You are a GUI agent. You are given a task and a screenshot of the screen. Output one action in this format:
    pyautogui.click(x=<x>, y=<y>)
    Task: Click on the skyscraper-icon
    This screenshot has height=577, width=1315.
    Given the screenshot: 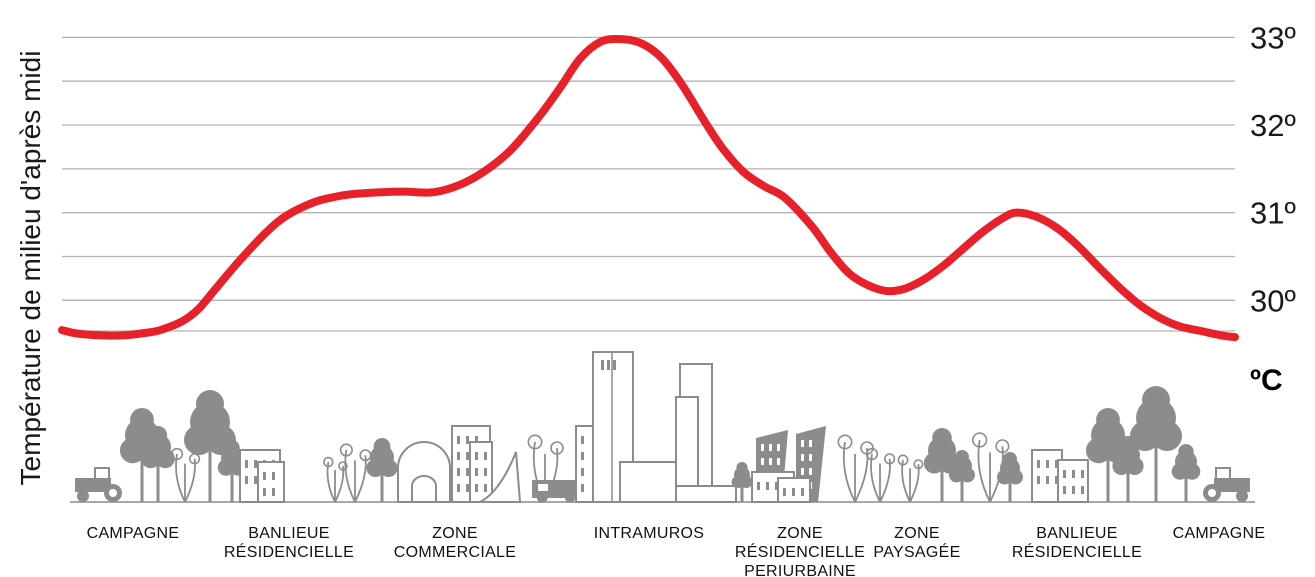 What is the action you would take?
    pyautogui.click(x=706, y=433)
    